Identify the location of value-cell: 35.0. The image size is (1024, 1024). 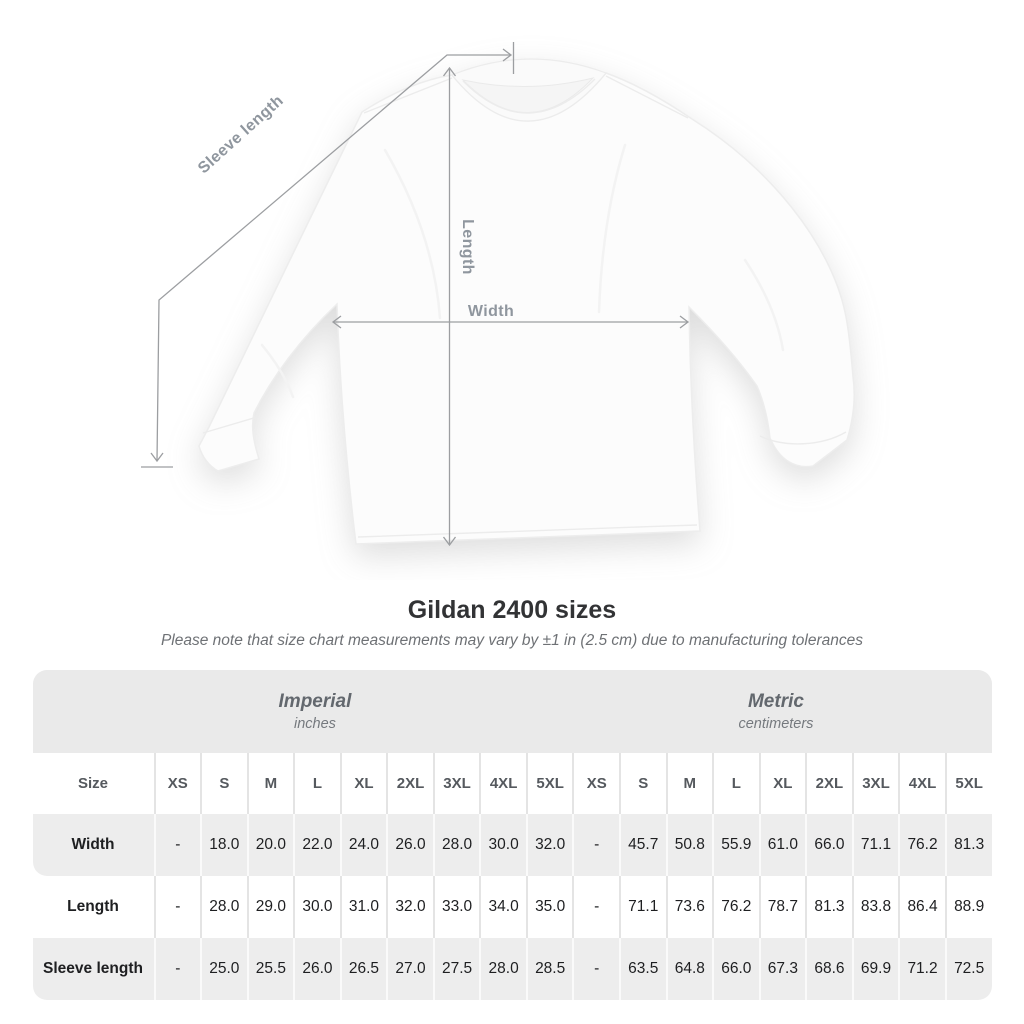
(549, 907).